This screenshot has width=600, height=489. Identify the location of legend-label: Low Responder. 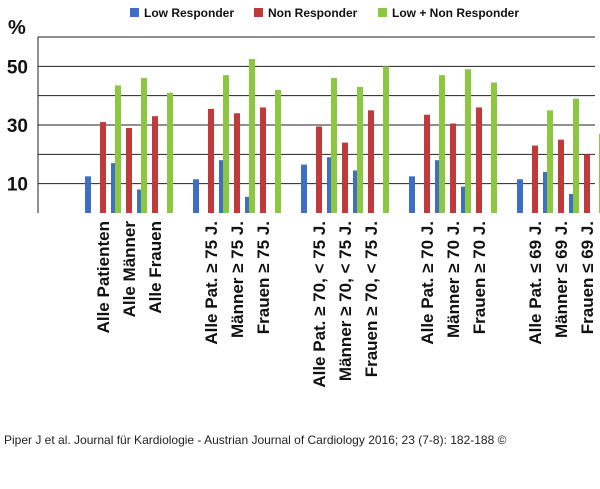
(189, 13).